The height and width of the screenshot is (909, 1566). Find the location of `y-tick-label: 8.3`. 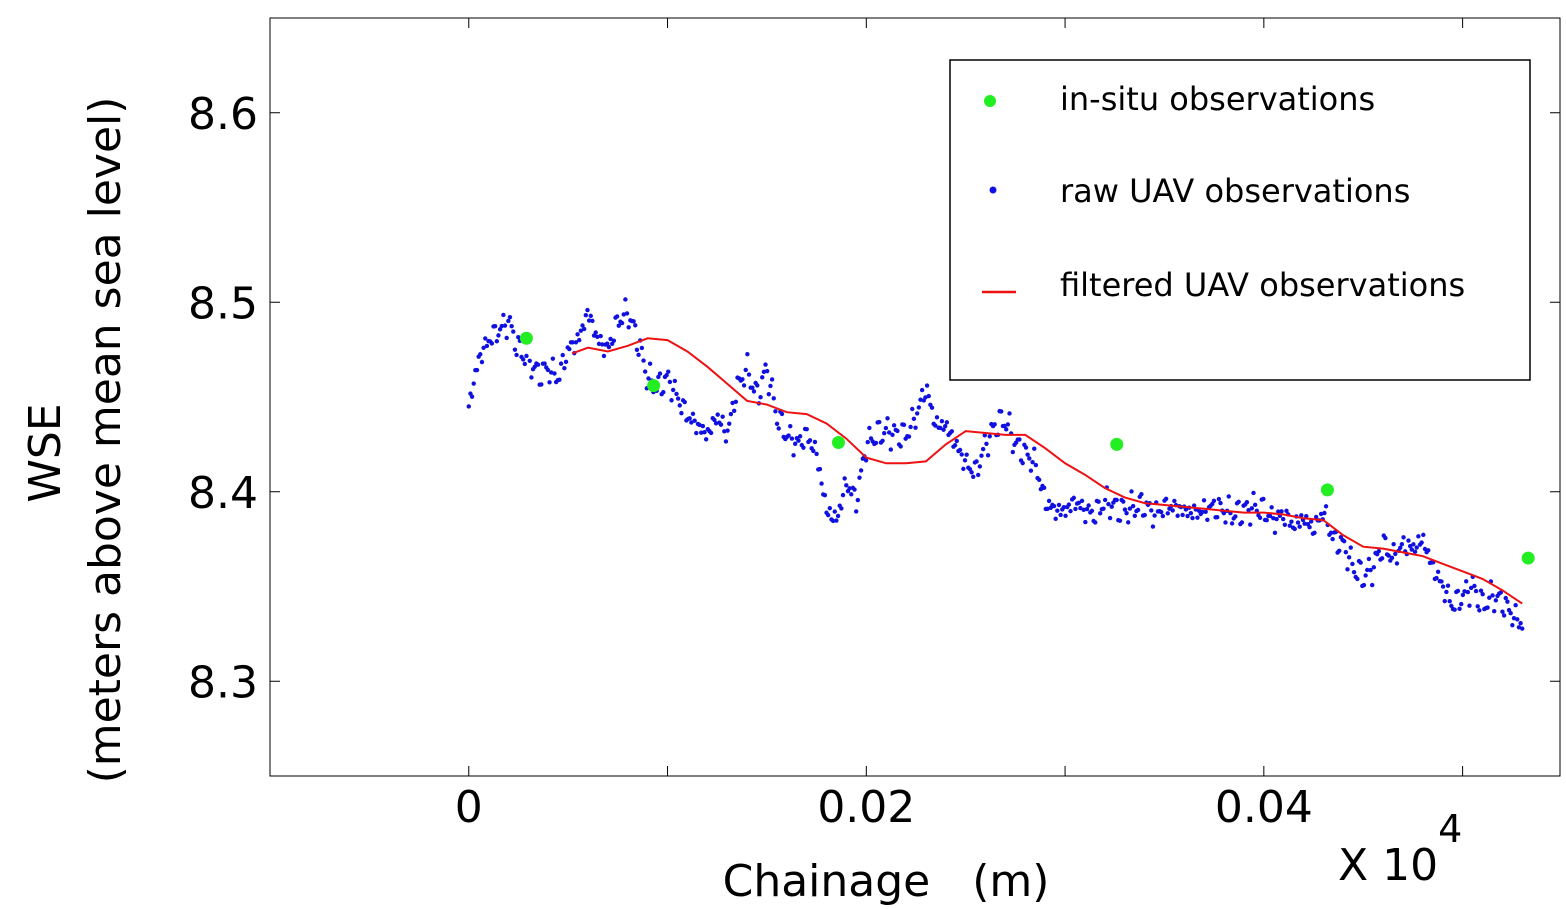

y-tick-label: 8.3 is located at coordinates (223, 682).